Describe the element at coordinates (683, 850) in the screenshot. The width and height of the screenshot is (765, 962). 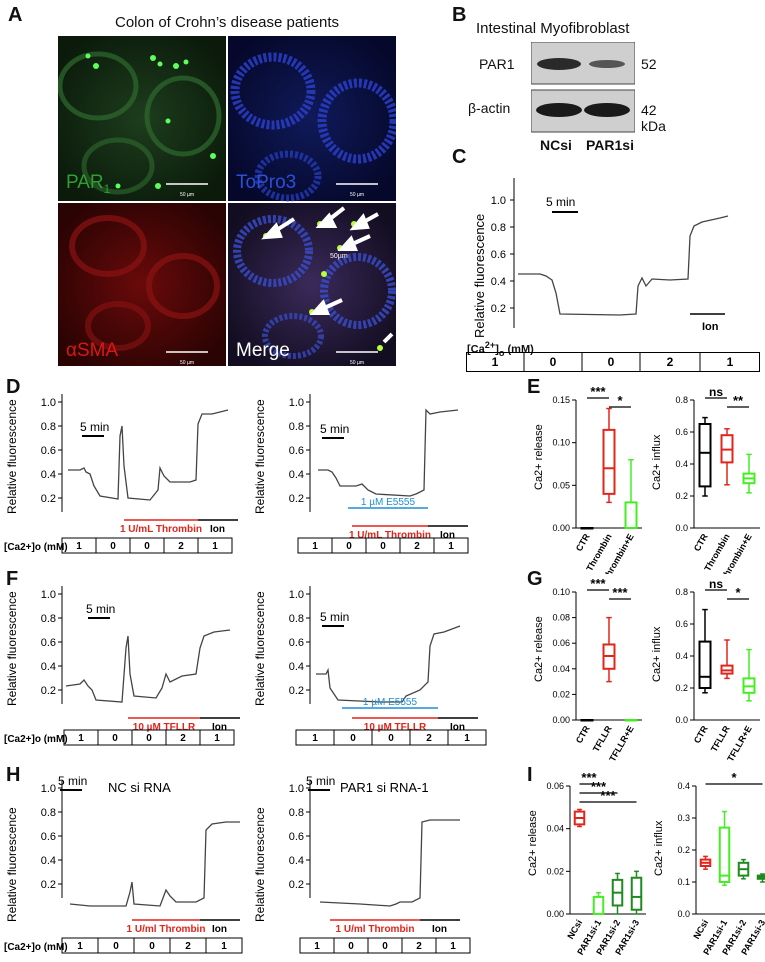
I see `box-ytick-label: 0.2` at that location.